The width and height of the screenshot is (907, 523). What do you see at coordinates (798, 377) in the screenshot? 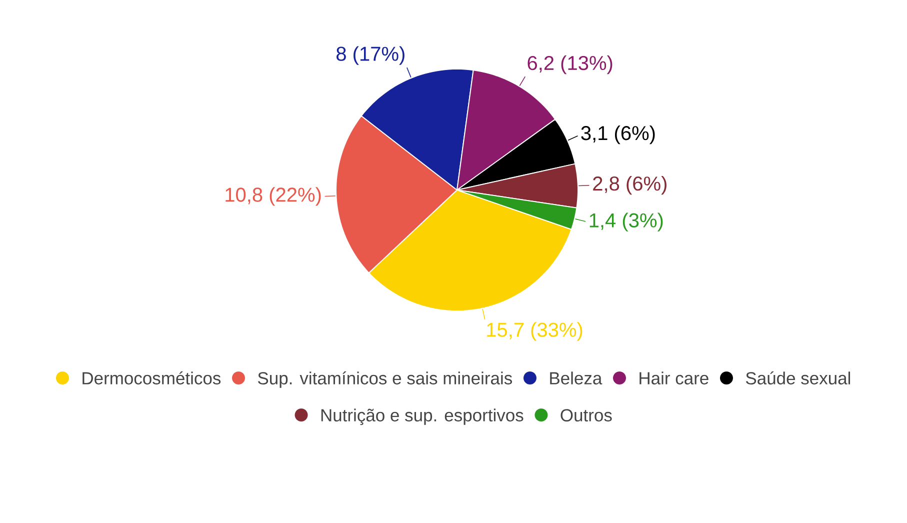
I see `legend-label: Saúde sexual` at bounding box center [798, 377].